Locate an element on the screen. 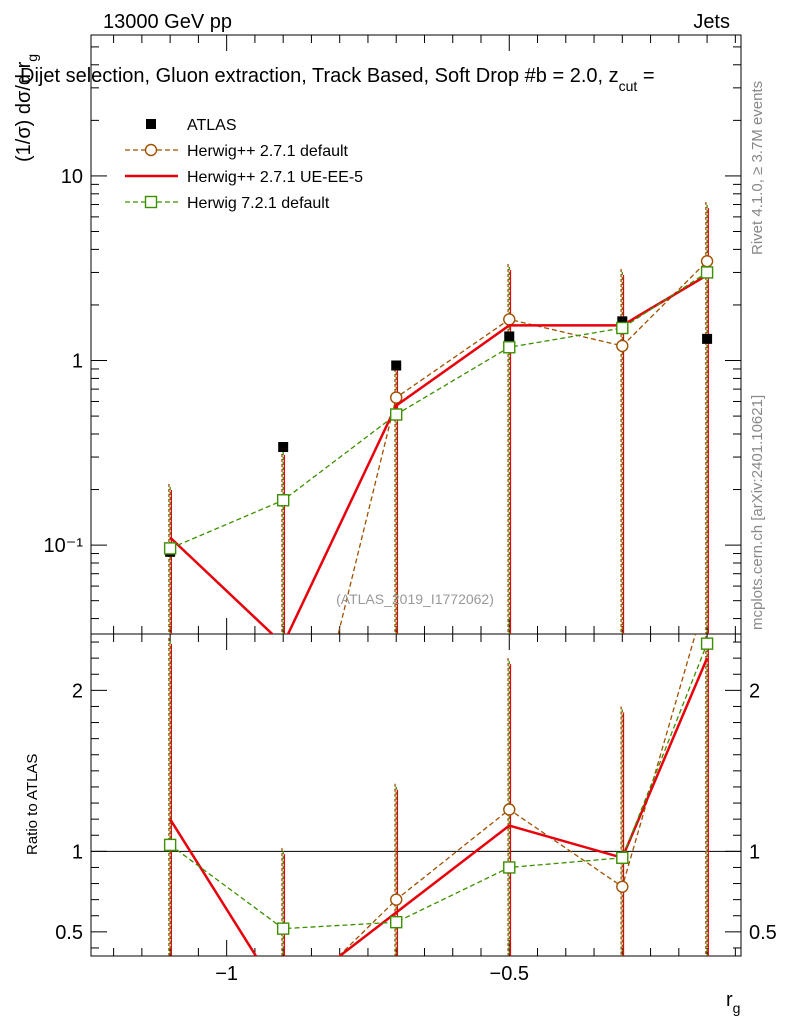 Image resolution: width=786 pixels, height=1024 pixels. x-axis-label-text: r is located at coordinates (729, 1000).